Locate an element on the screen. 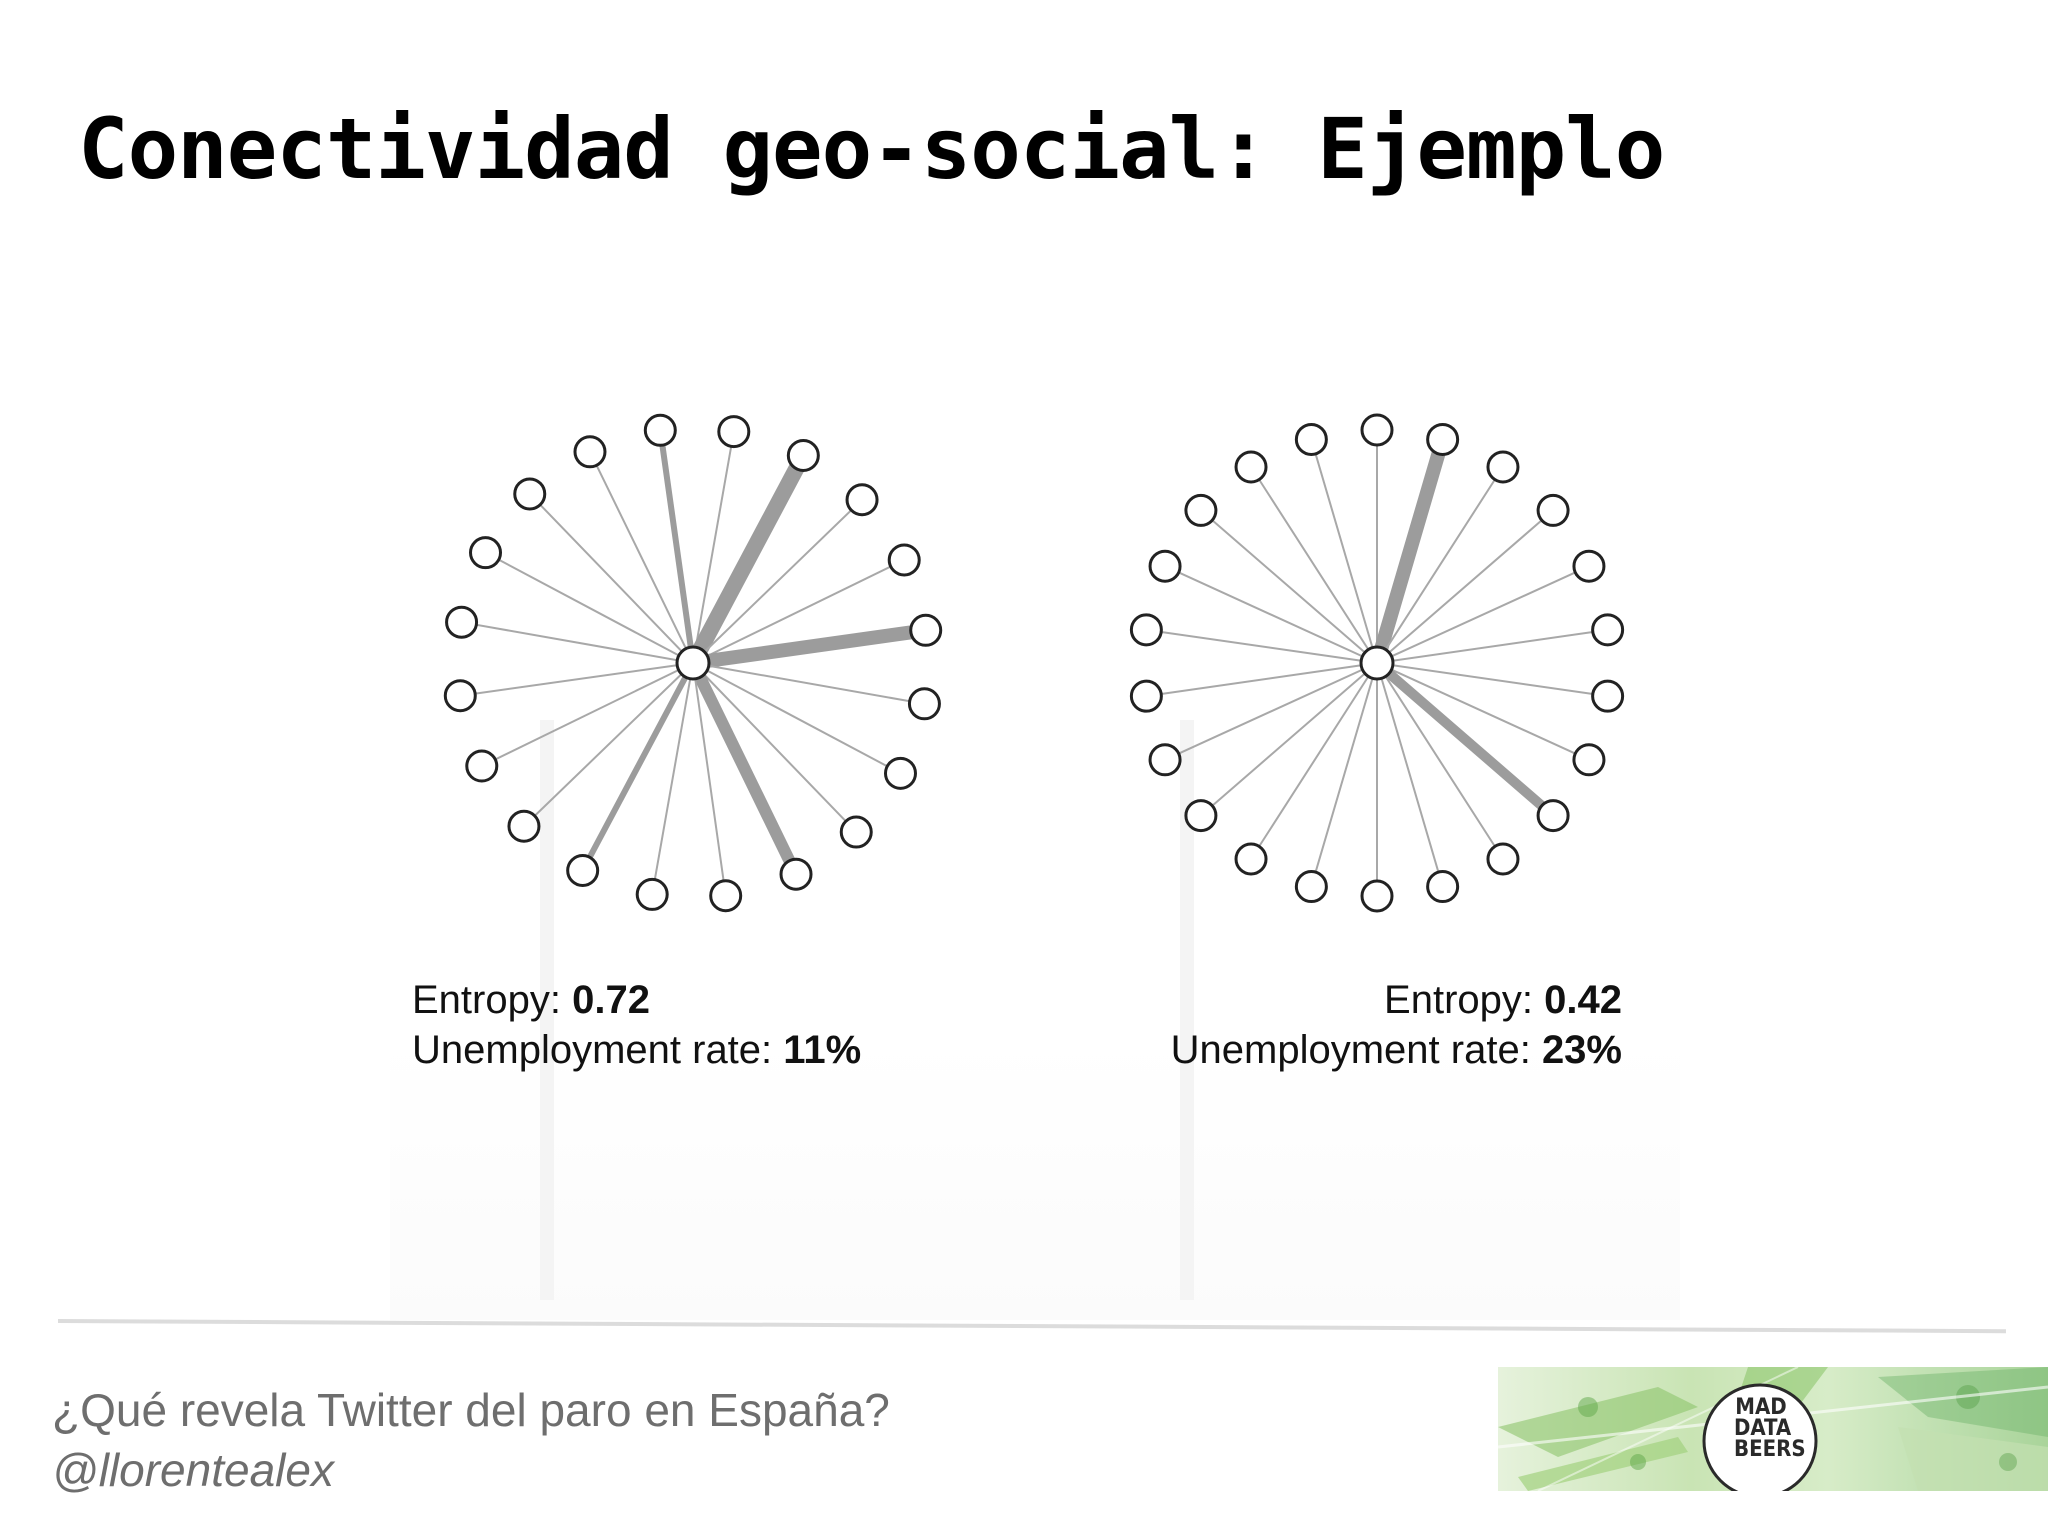 This screenshot has width=2048, height=1536. banner-map-art is located at coordinates (1773, 1429).